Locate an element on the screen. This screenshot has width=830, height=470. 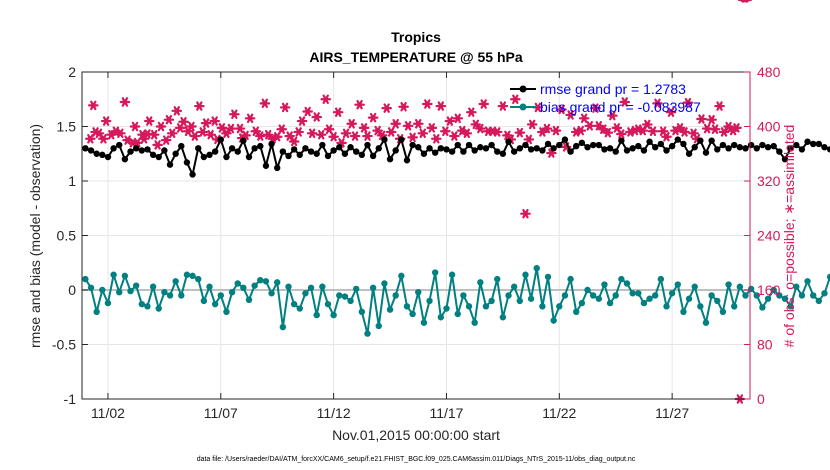
y-left-tick-label: 2 is located at coordinates (72, 72).